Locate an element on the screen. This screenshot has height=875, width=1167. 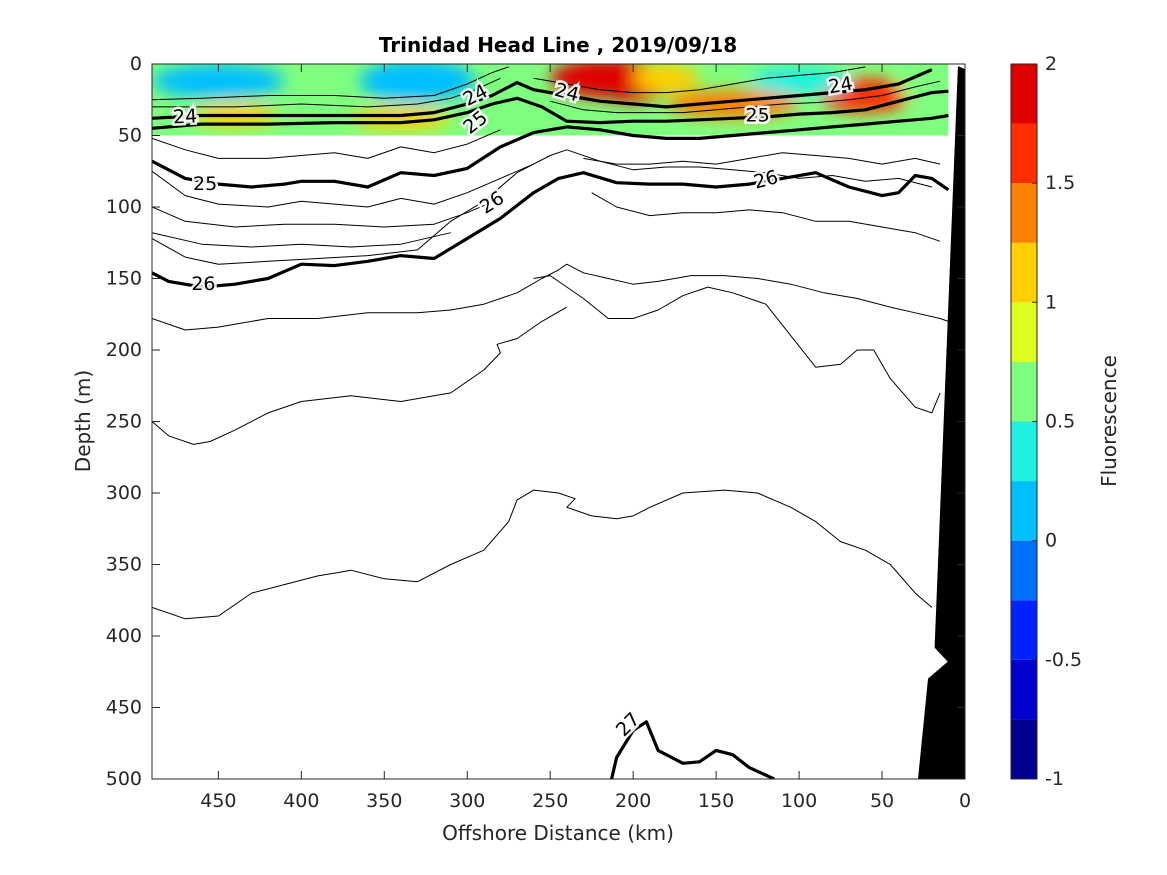
colorbar: -1 -0.5 0 0.5 1 1.5 2 is located at coordinates (1046, 421).